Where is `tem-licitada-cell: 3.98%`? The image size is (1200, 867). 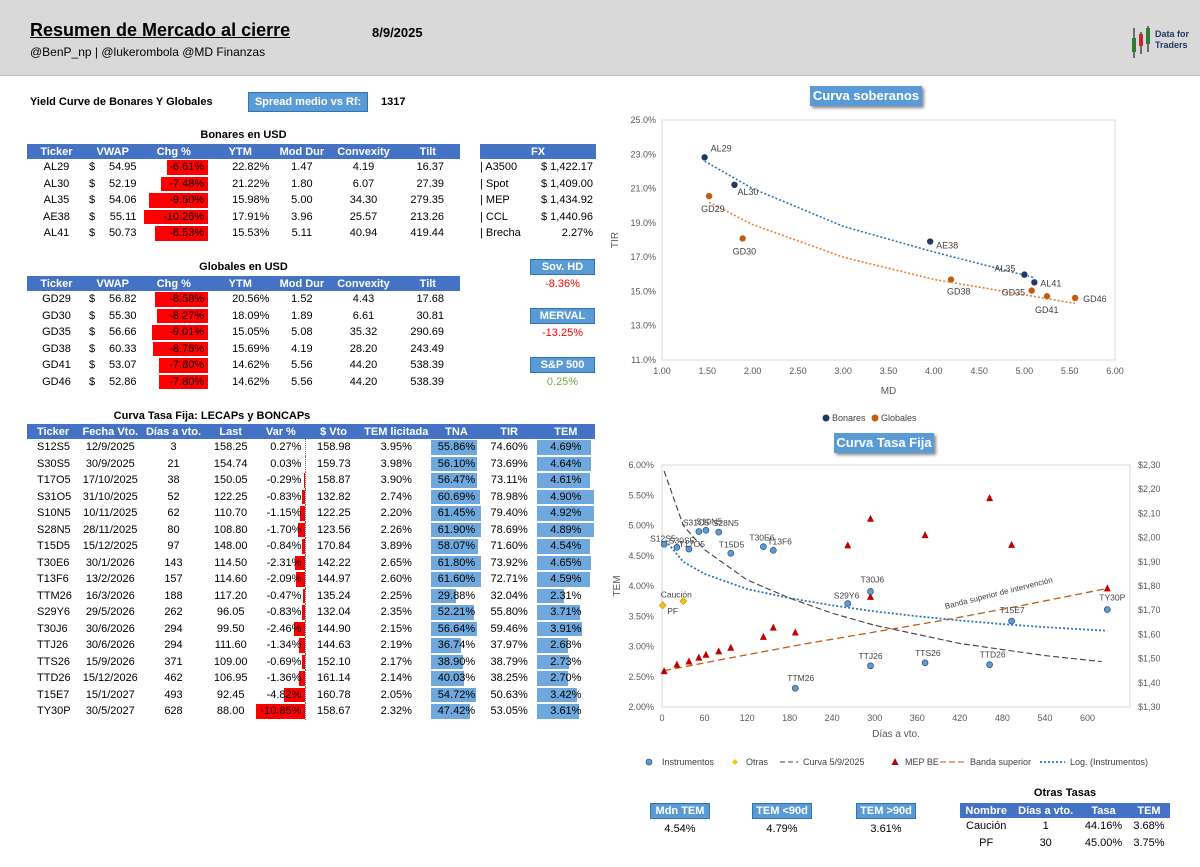
tem-licitada-cell: 3.98% is located at coordinates (396, 463).